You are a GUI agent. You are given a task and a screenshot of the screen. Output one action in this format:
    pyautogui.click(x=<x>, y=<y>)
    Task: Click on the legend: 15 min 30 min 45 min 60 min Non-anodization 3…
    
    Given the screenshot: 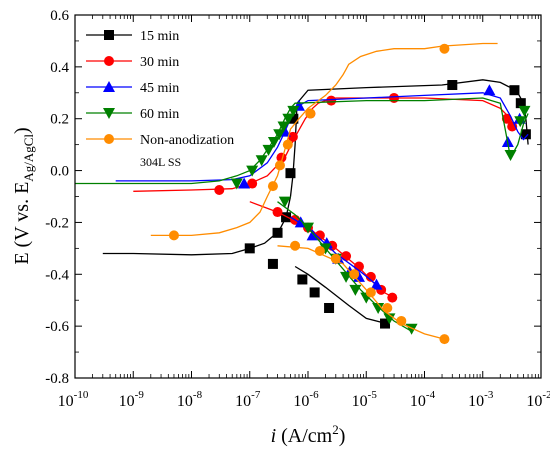 What is the action you would take?
    pyautogui.click(x=160, y=99)
    